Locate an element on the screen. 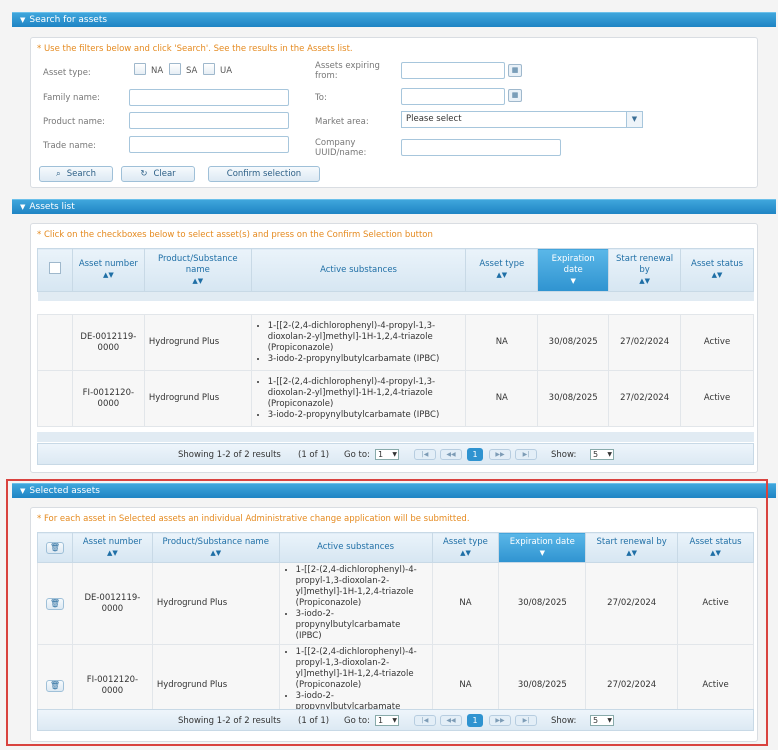  asset-number-cell: DE-0012119-0000 is located at coordinates (112, 603).